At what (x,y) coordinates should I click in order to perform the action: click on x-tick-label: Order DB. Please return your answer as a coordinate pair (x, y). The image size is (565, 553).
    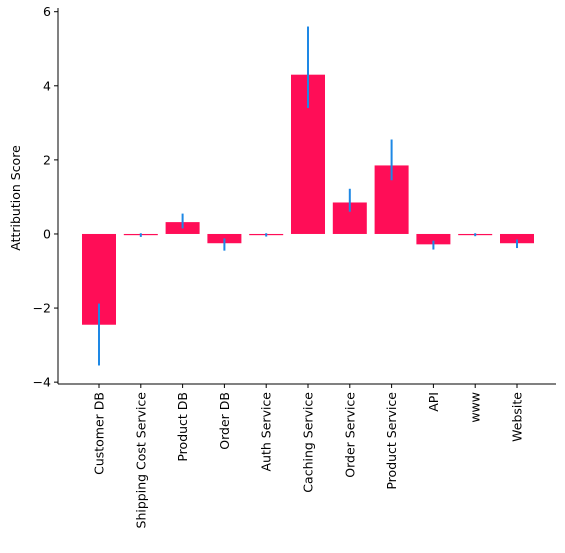
    Looking at the image, I should click on (224, 421).